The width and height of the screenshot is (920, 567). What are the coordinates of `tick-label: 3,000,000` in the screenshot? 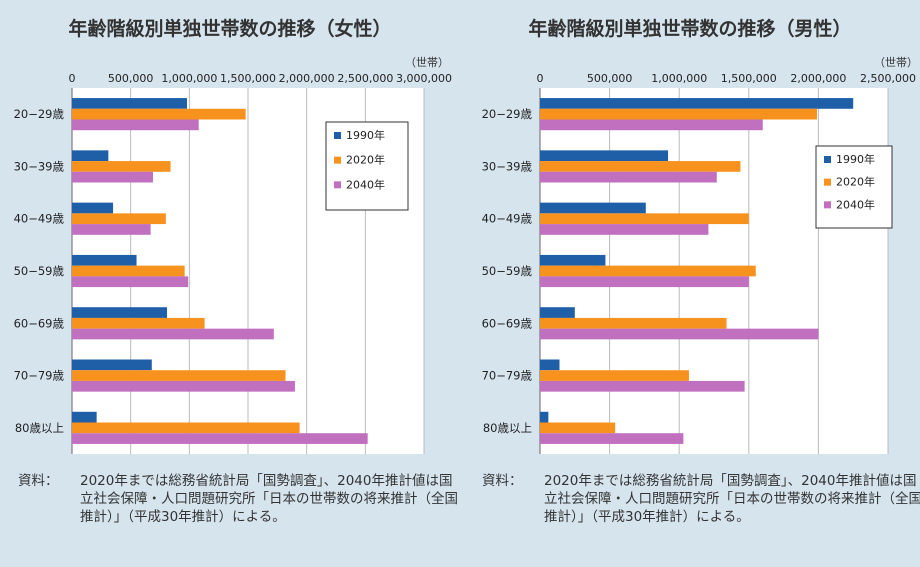 It's located at (424, 78).